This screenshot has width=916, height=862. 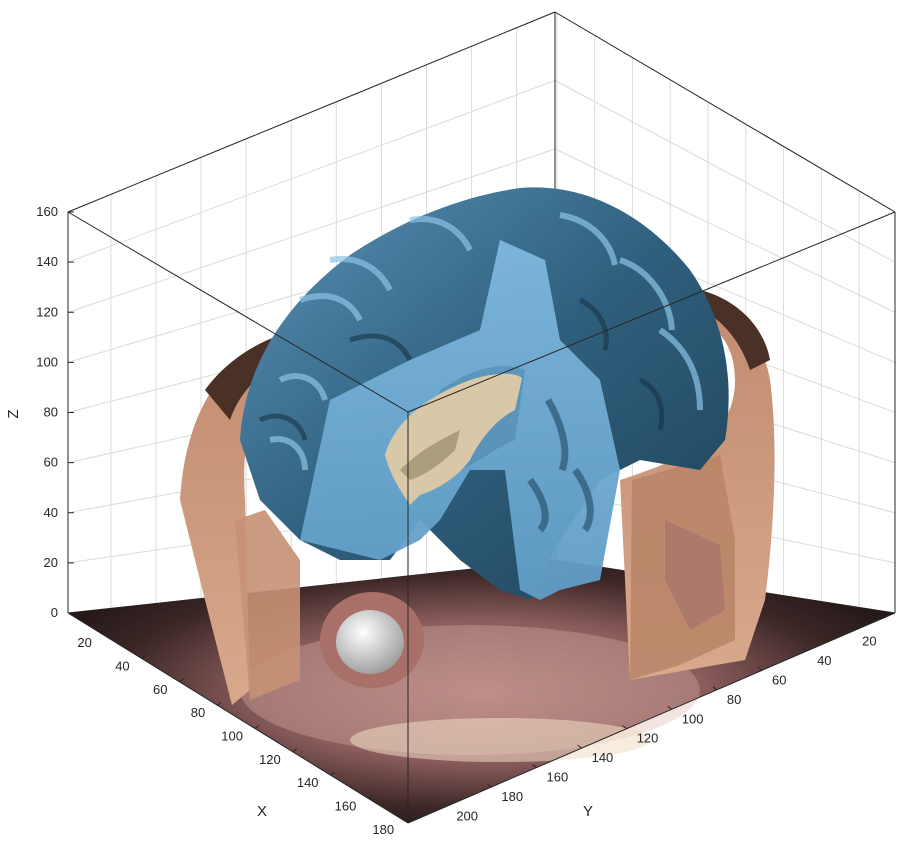 I want to click on x-axis-label: X, so click(x=262, y=811).